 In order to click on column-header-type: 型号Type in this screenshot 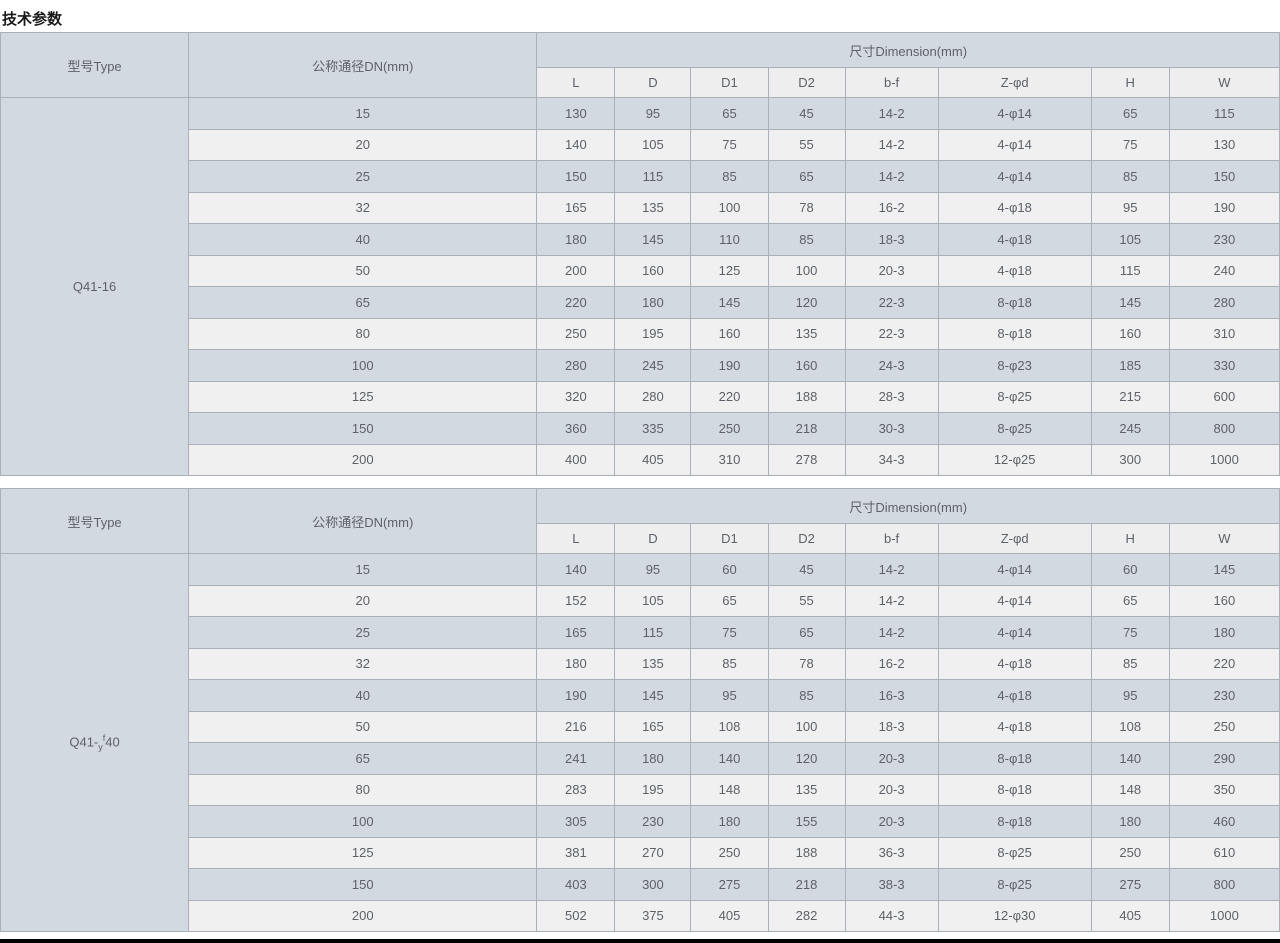, I will do `click(95, 65)`.